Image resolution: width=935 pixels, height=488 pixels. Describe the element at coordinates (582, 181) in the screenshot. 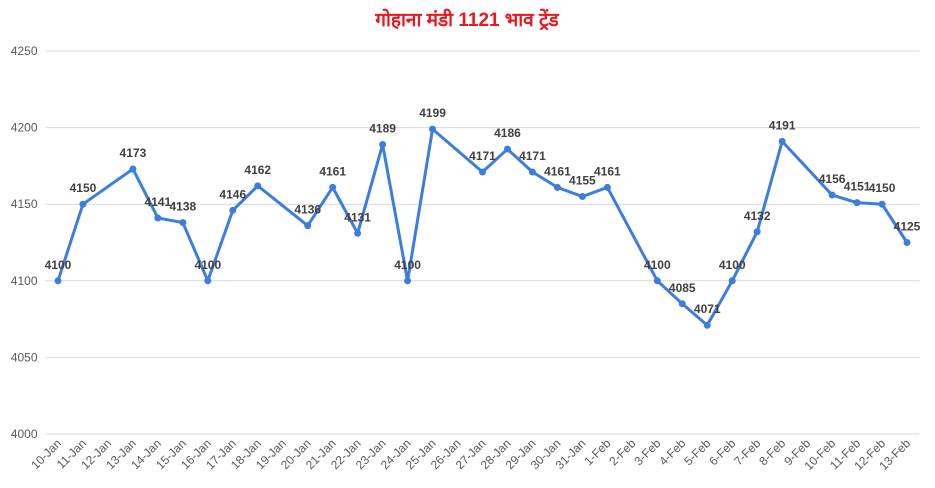

I see `data-label: 4155` at that location.